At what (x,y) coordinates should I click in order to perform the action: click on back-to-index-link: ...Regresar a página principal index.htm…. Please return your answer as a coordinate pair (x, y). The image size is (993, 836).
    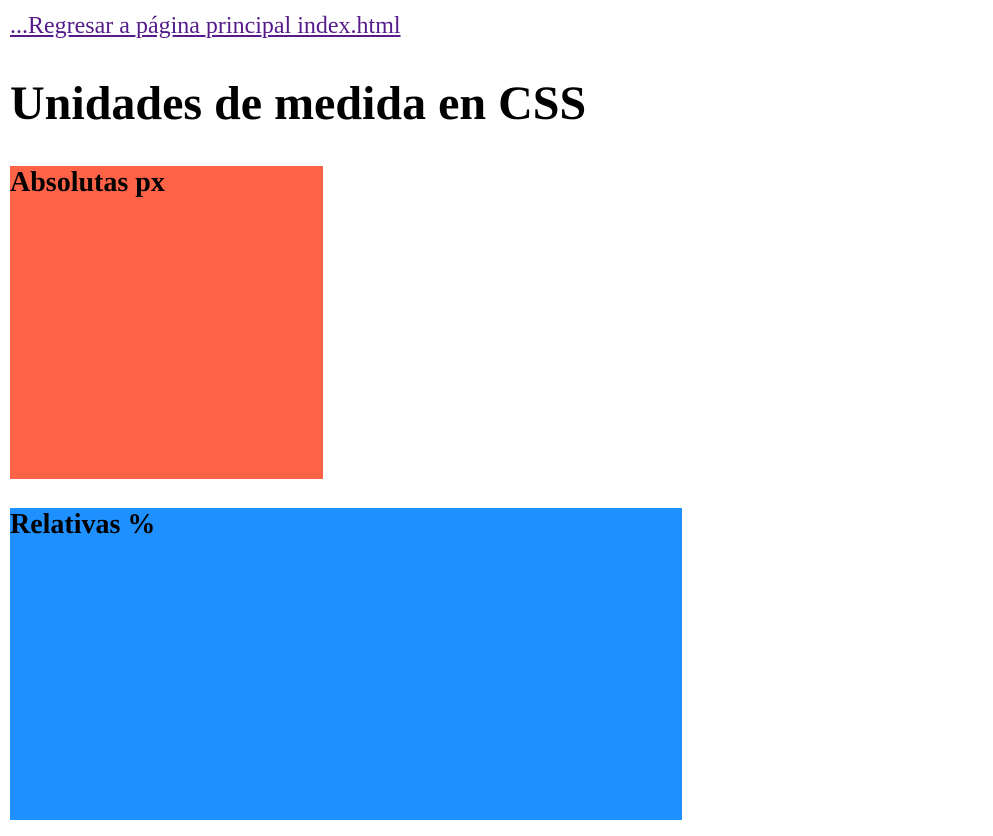
    Looking at the image, I should click on (205, 26).